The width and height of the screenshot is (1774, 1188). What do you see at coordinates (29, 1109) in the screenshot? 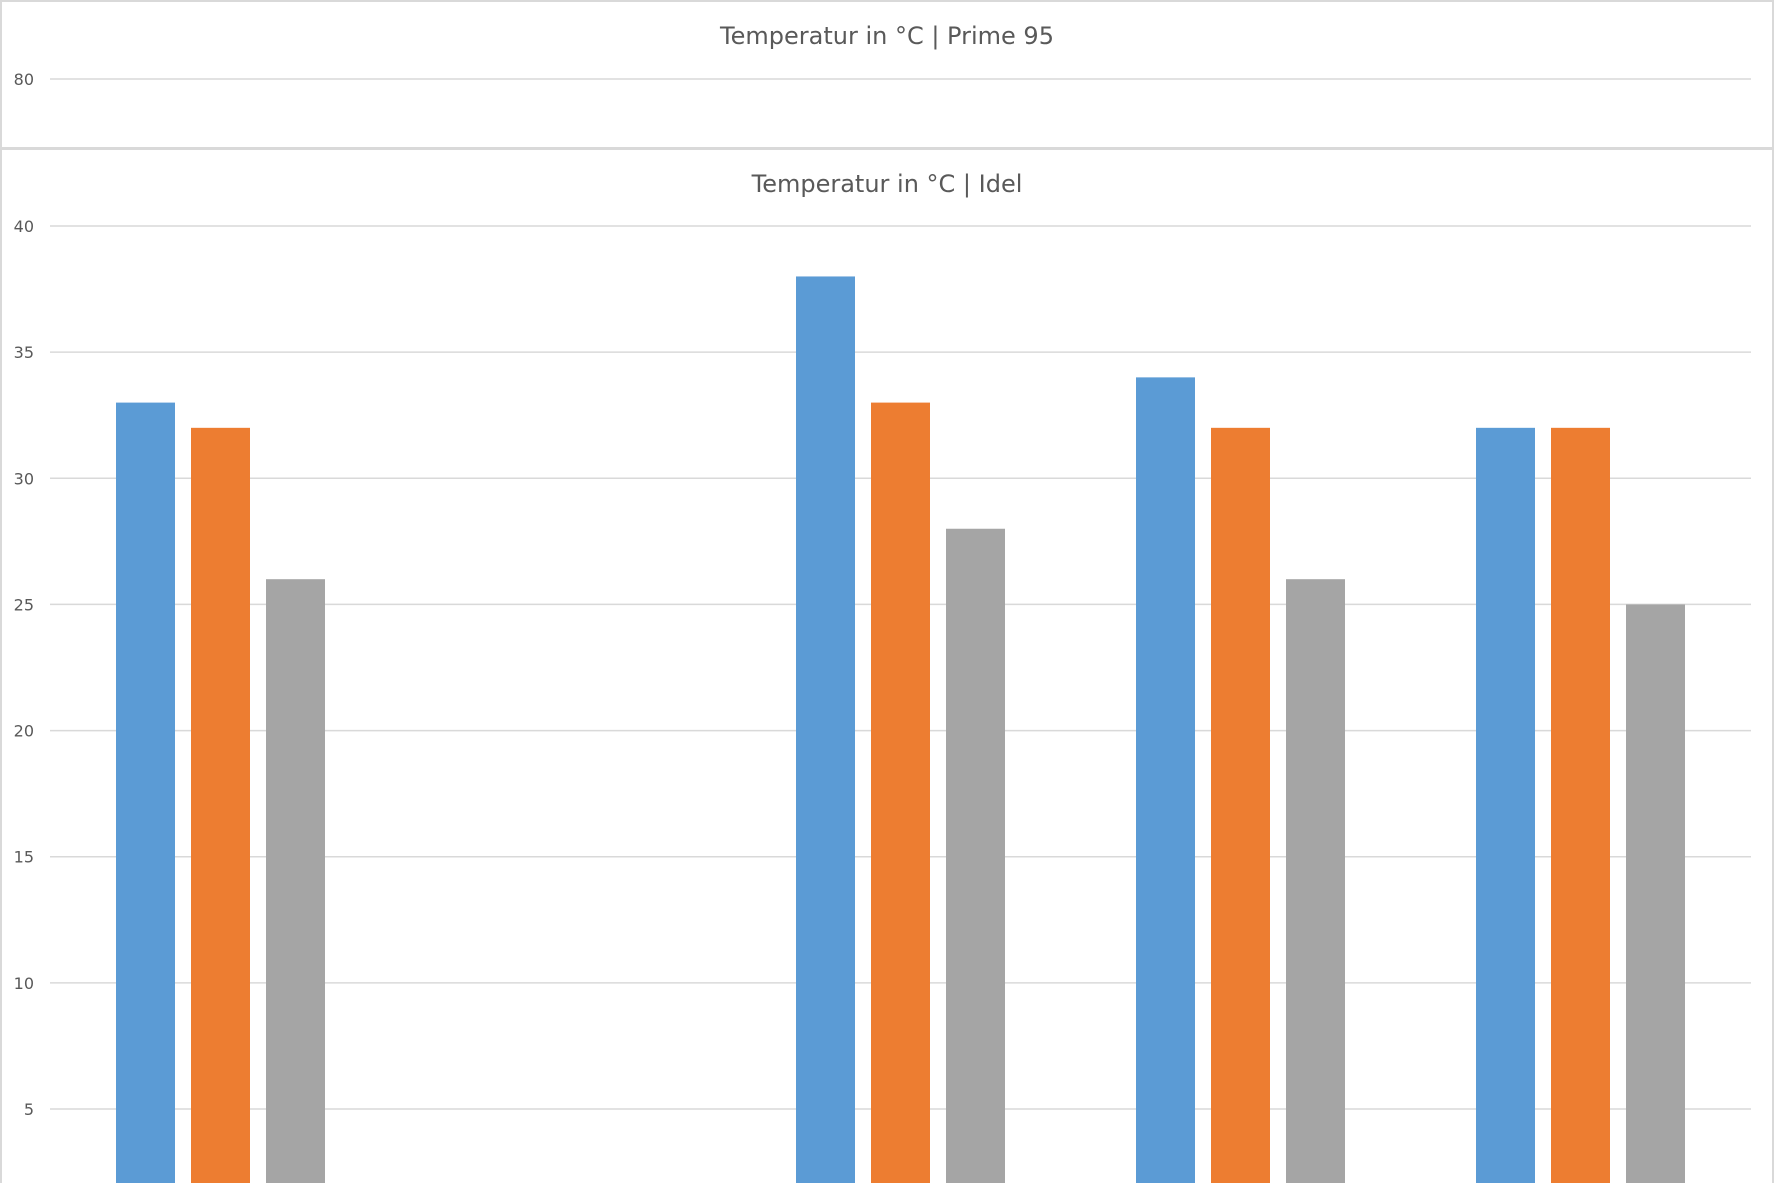
I see `idle-y-tick-label: 5` at bounding box center [29, 1109].